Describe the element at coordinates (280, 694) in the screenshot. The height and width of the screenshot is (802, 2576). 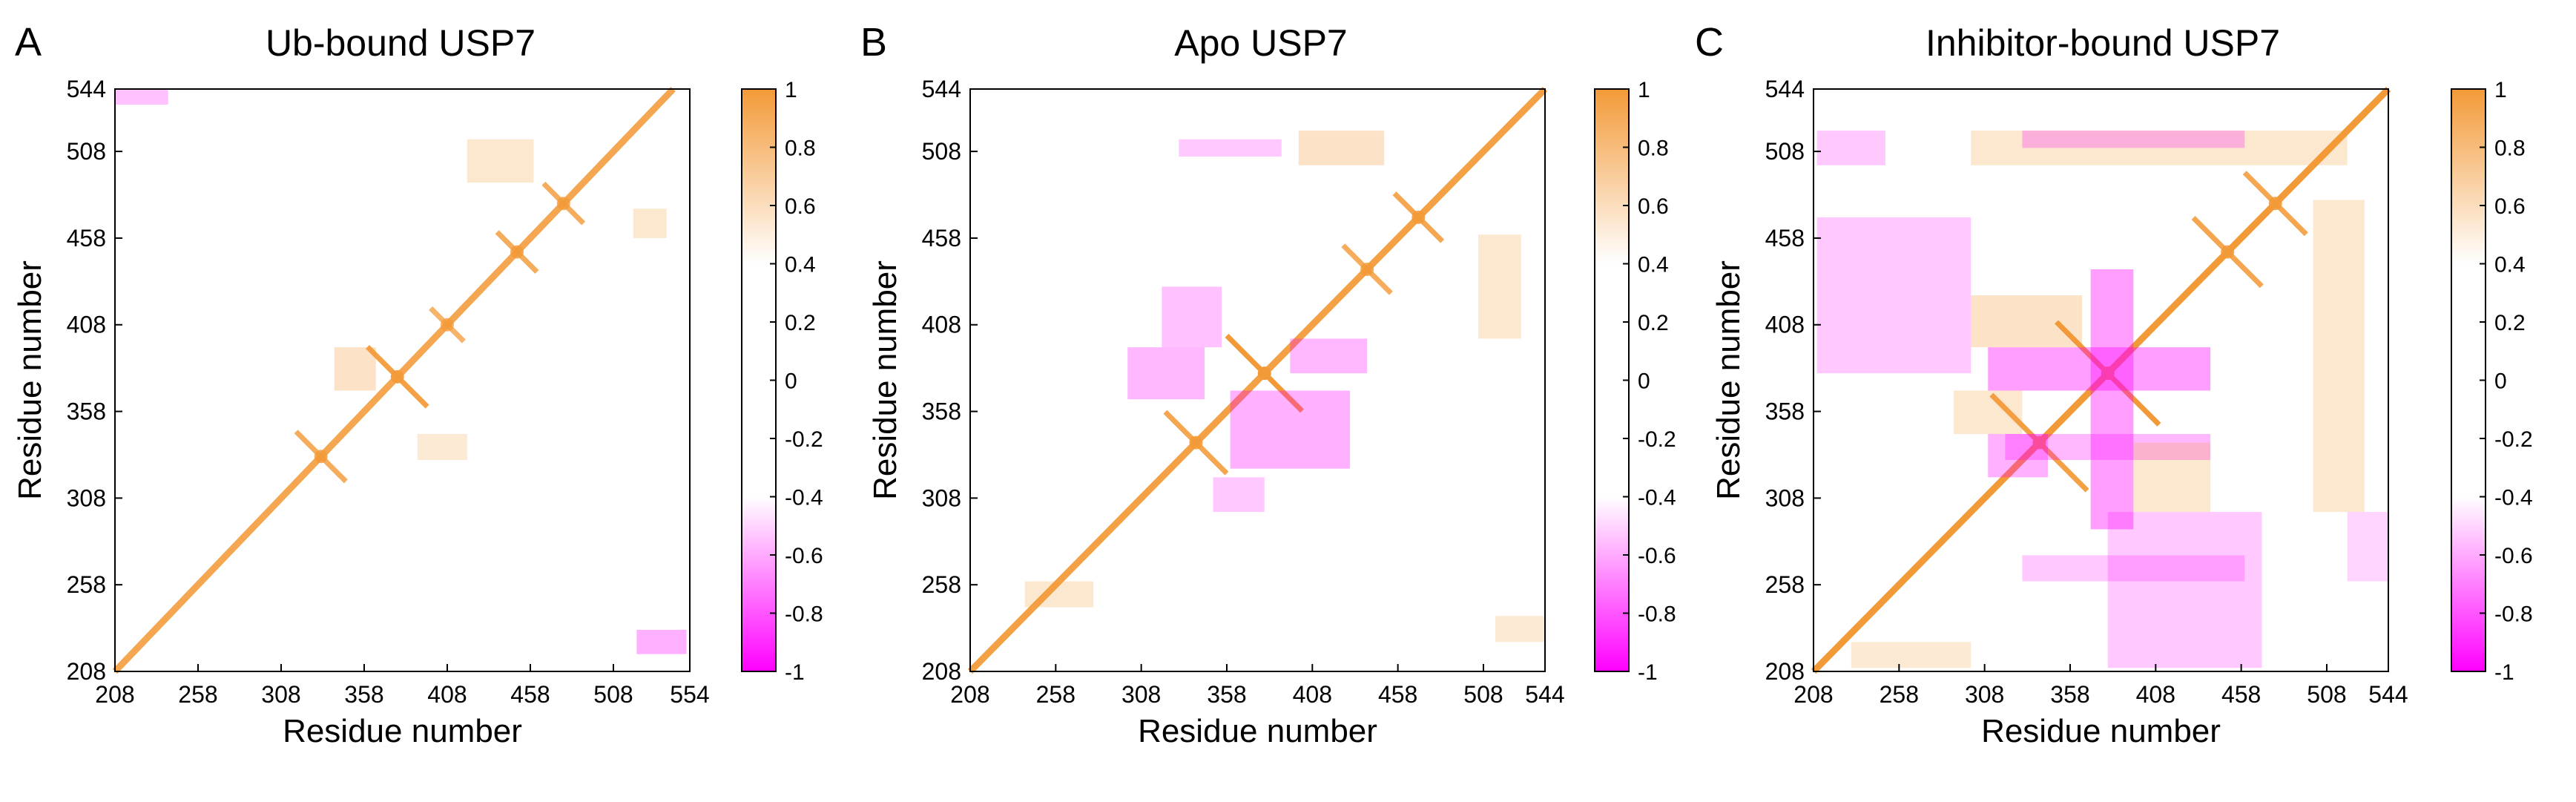
I see `x-tick-label: 308` at that location.